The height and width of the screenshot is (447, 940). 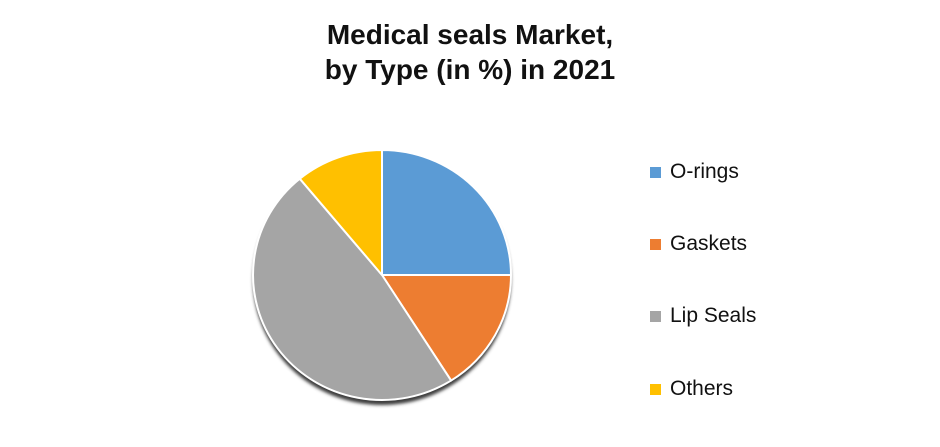 I want to click on chart-title-line1: Medical seals Market,, so click(x=470, y=34).